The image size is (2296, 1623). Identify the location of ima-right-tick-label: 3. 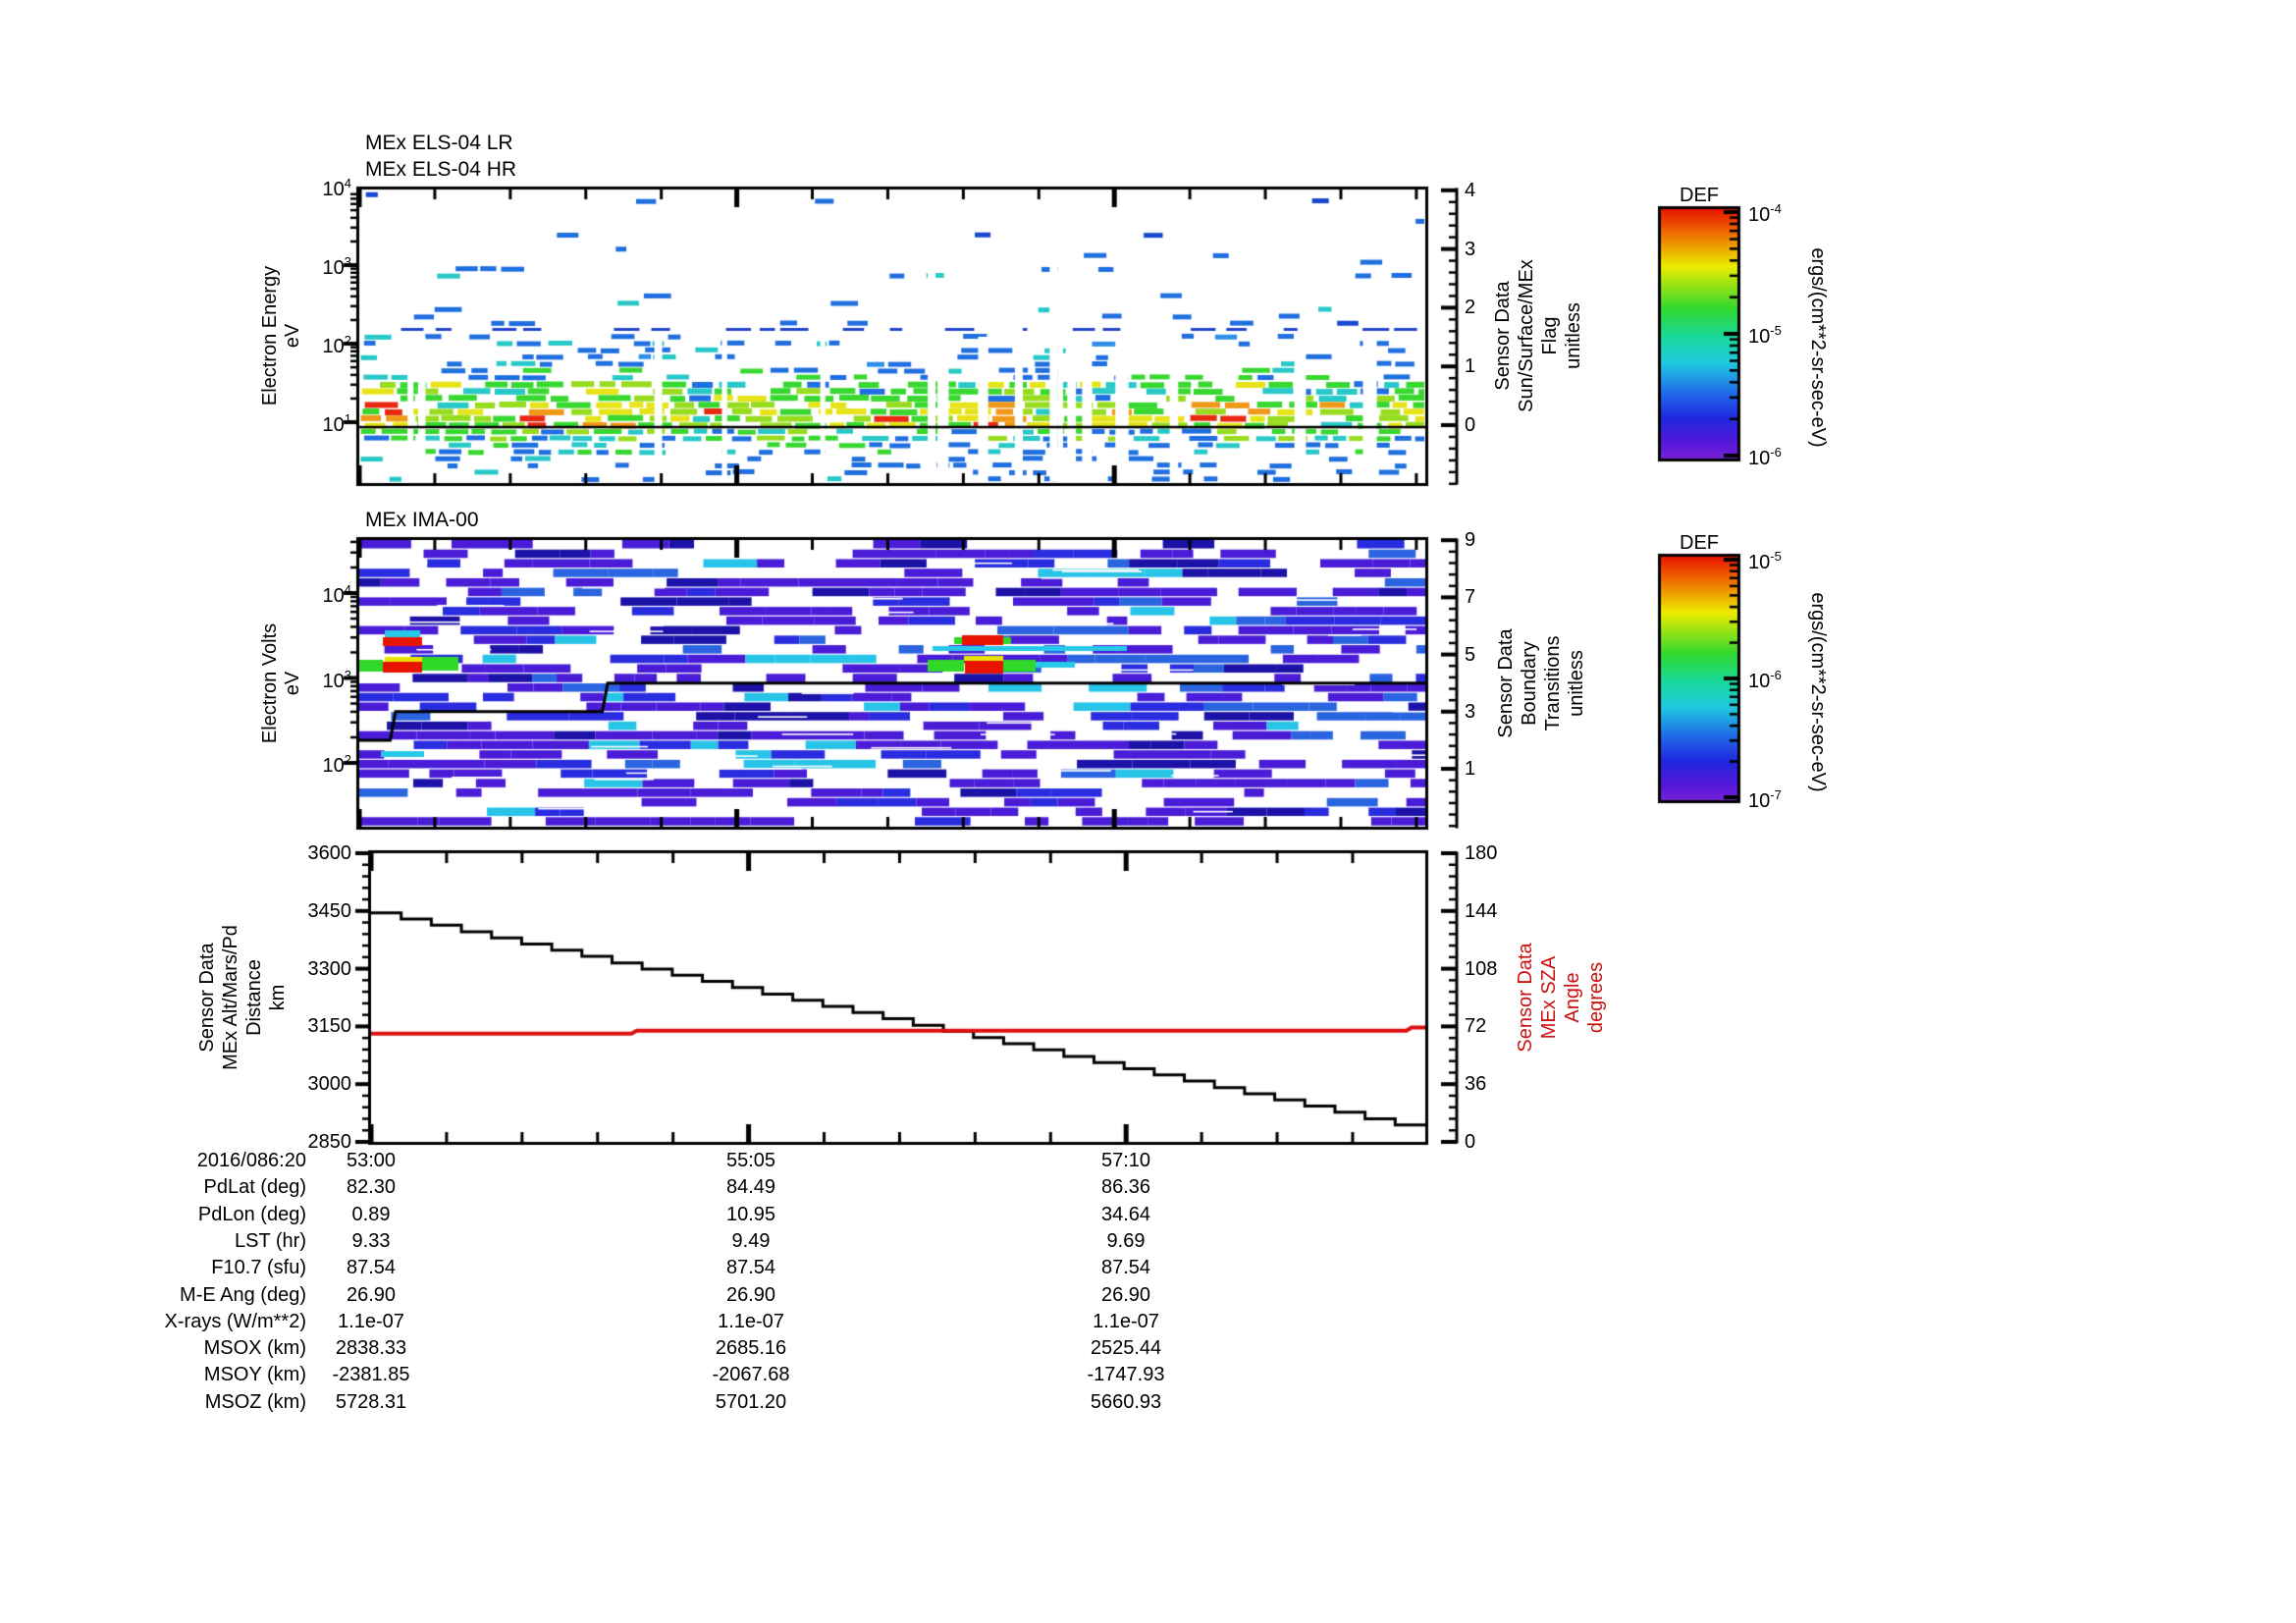
(1470, 711).